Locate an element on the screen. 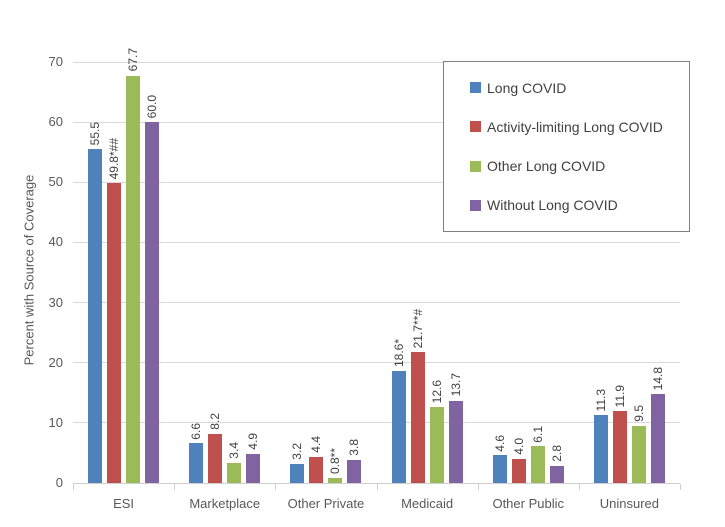 The height and width of the screenshot is (527, 725). legend-item: Without Long COVID is located at coordinates (579, 205).